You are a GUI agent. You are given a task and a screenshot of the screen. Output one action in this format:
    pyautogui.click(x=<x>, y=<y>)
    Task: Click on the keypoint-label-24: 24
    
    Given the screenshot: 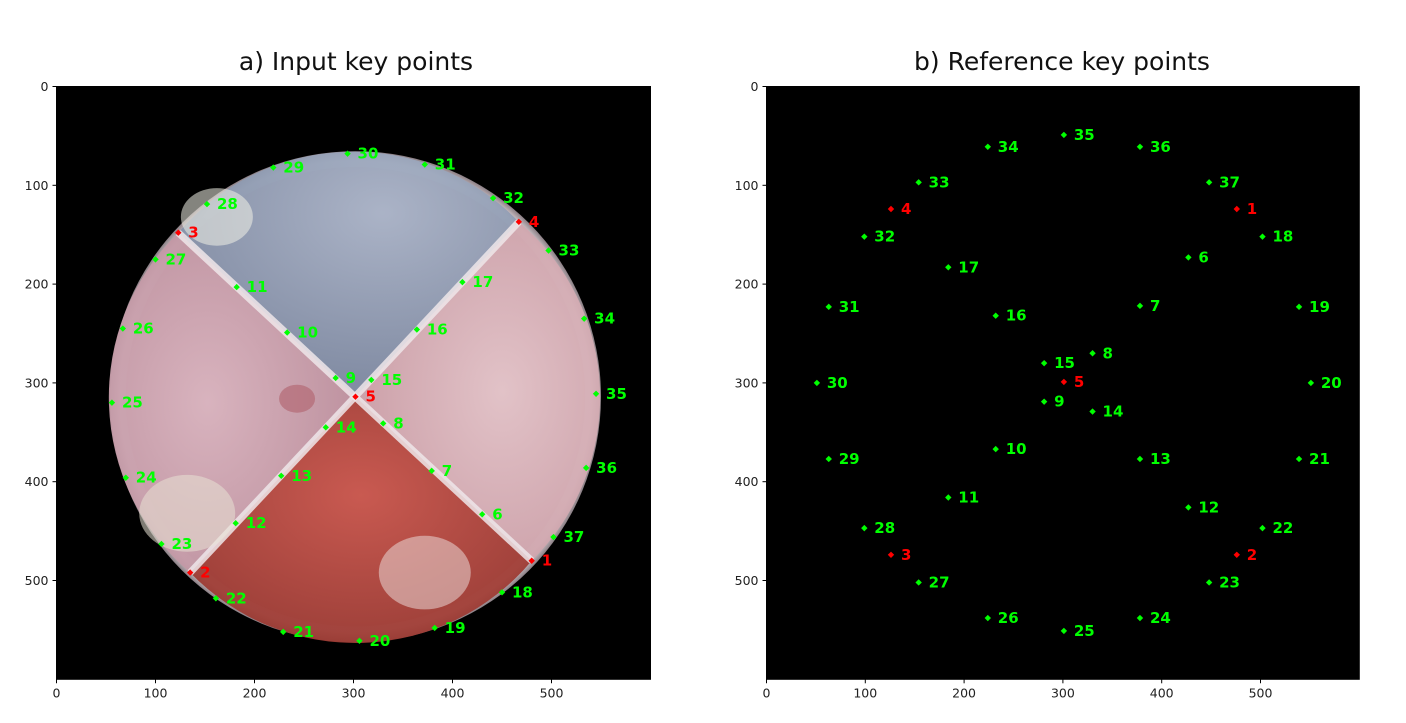 What is the action you would take?
    pyautogui.click(x=146, y=478)
    